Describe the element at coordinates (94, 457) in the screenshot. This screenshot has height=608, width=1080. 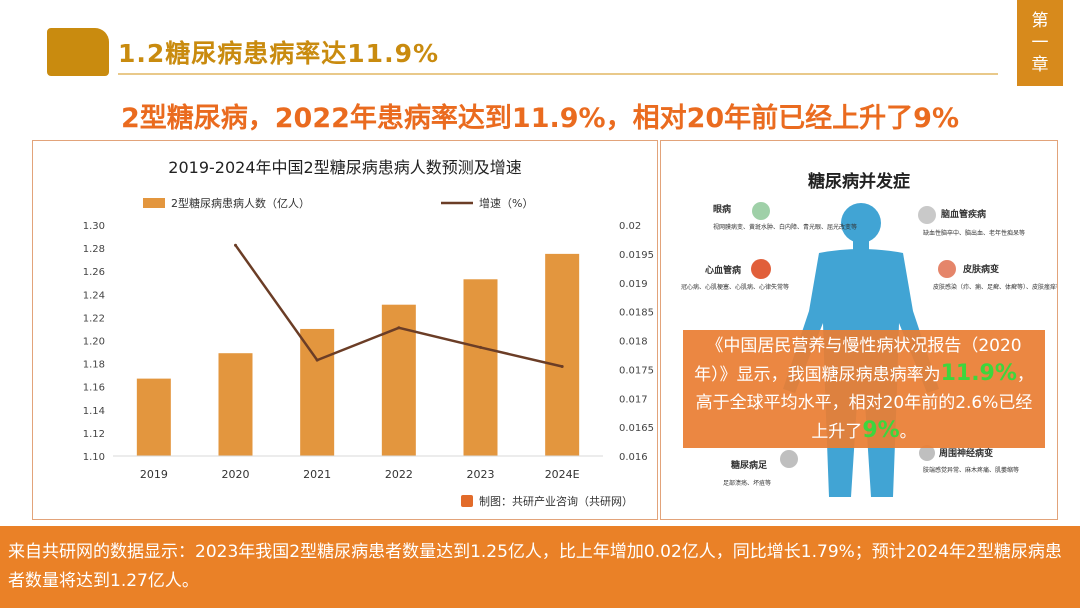
I see `y-left-tick-label: 1.10` at that location.